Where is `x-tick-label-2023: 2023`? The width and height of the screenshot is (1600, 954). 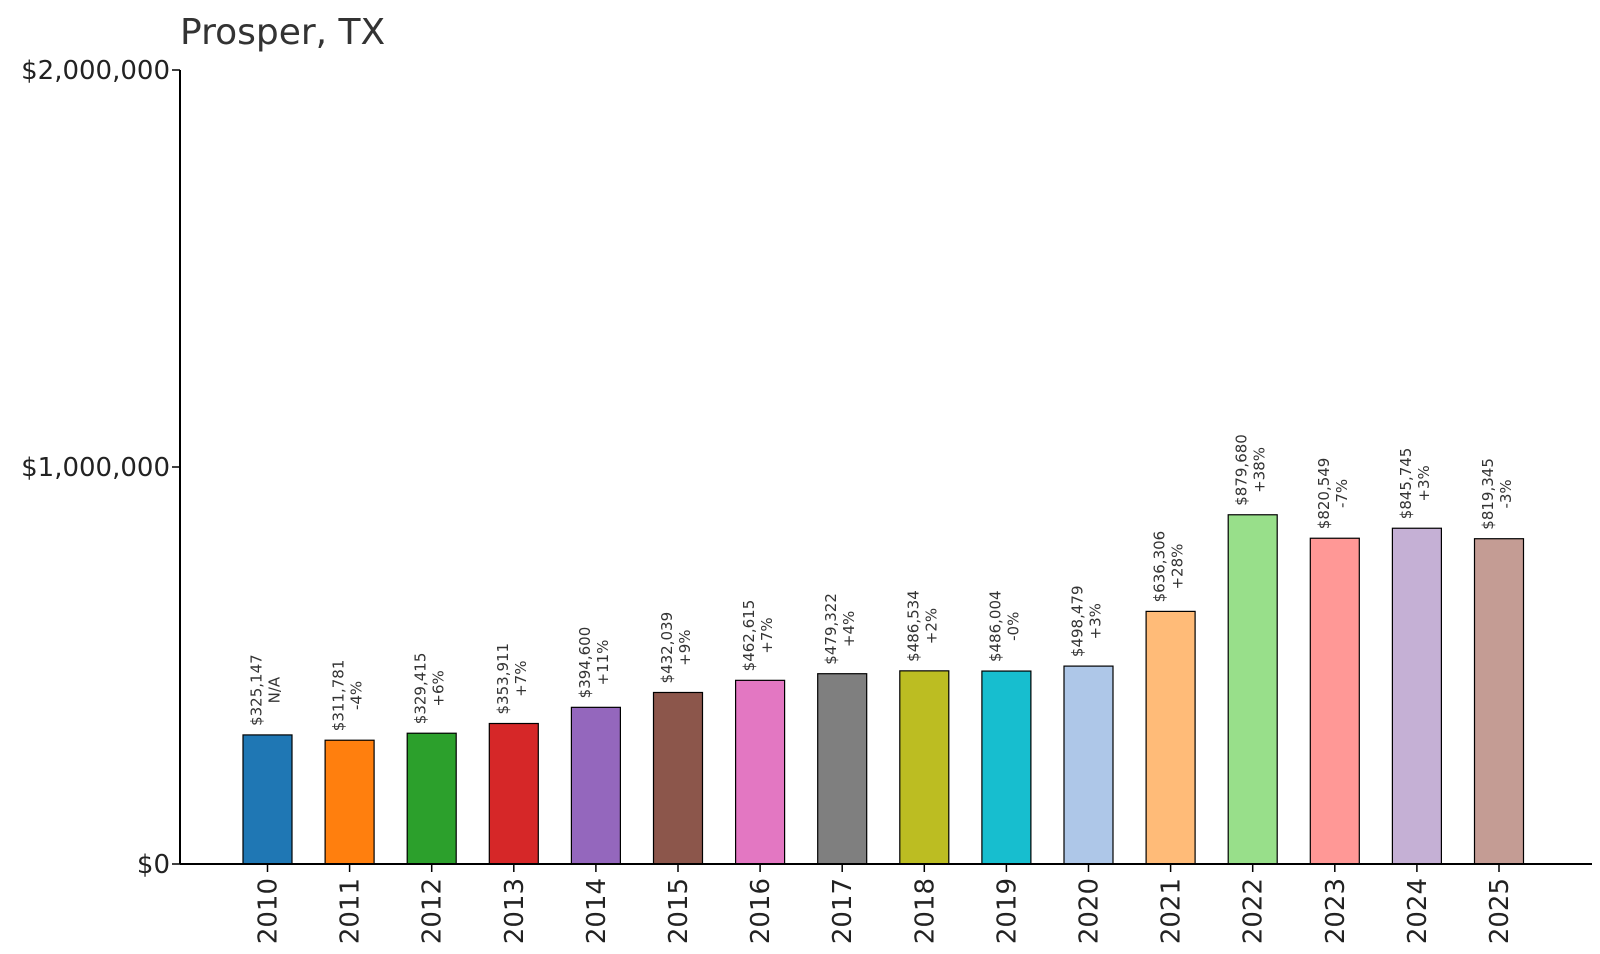
x-tick-label-2023: 2023 is located at coordinates (1336, 911).